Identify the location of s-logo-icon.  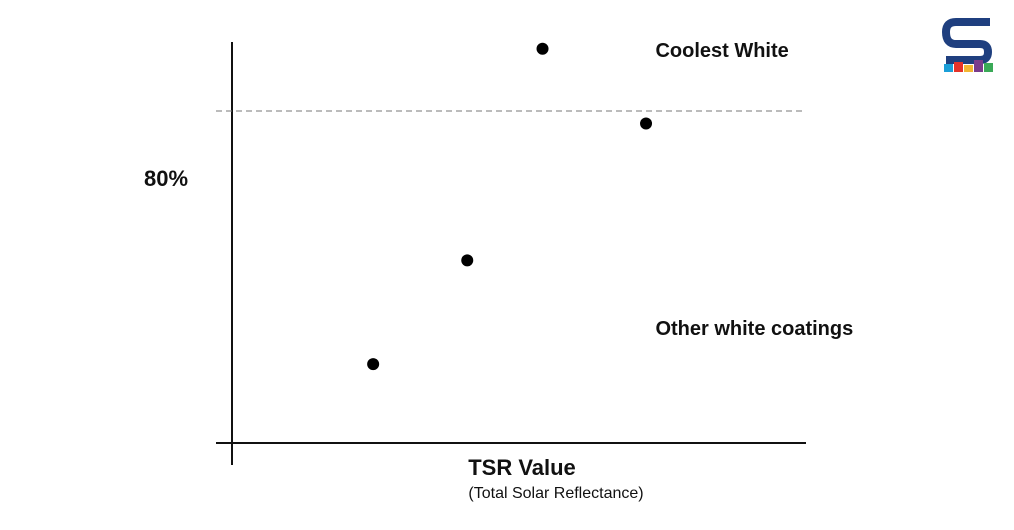
(967, 45).